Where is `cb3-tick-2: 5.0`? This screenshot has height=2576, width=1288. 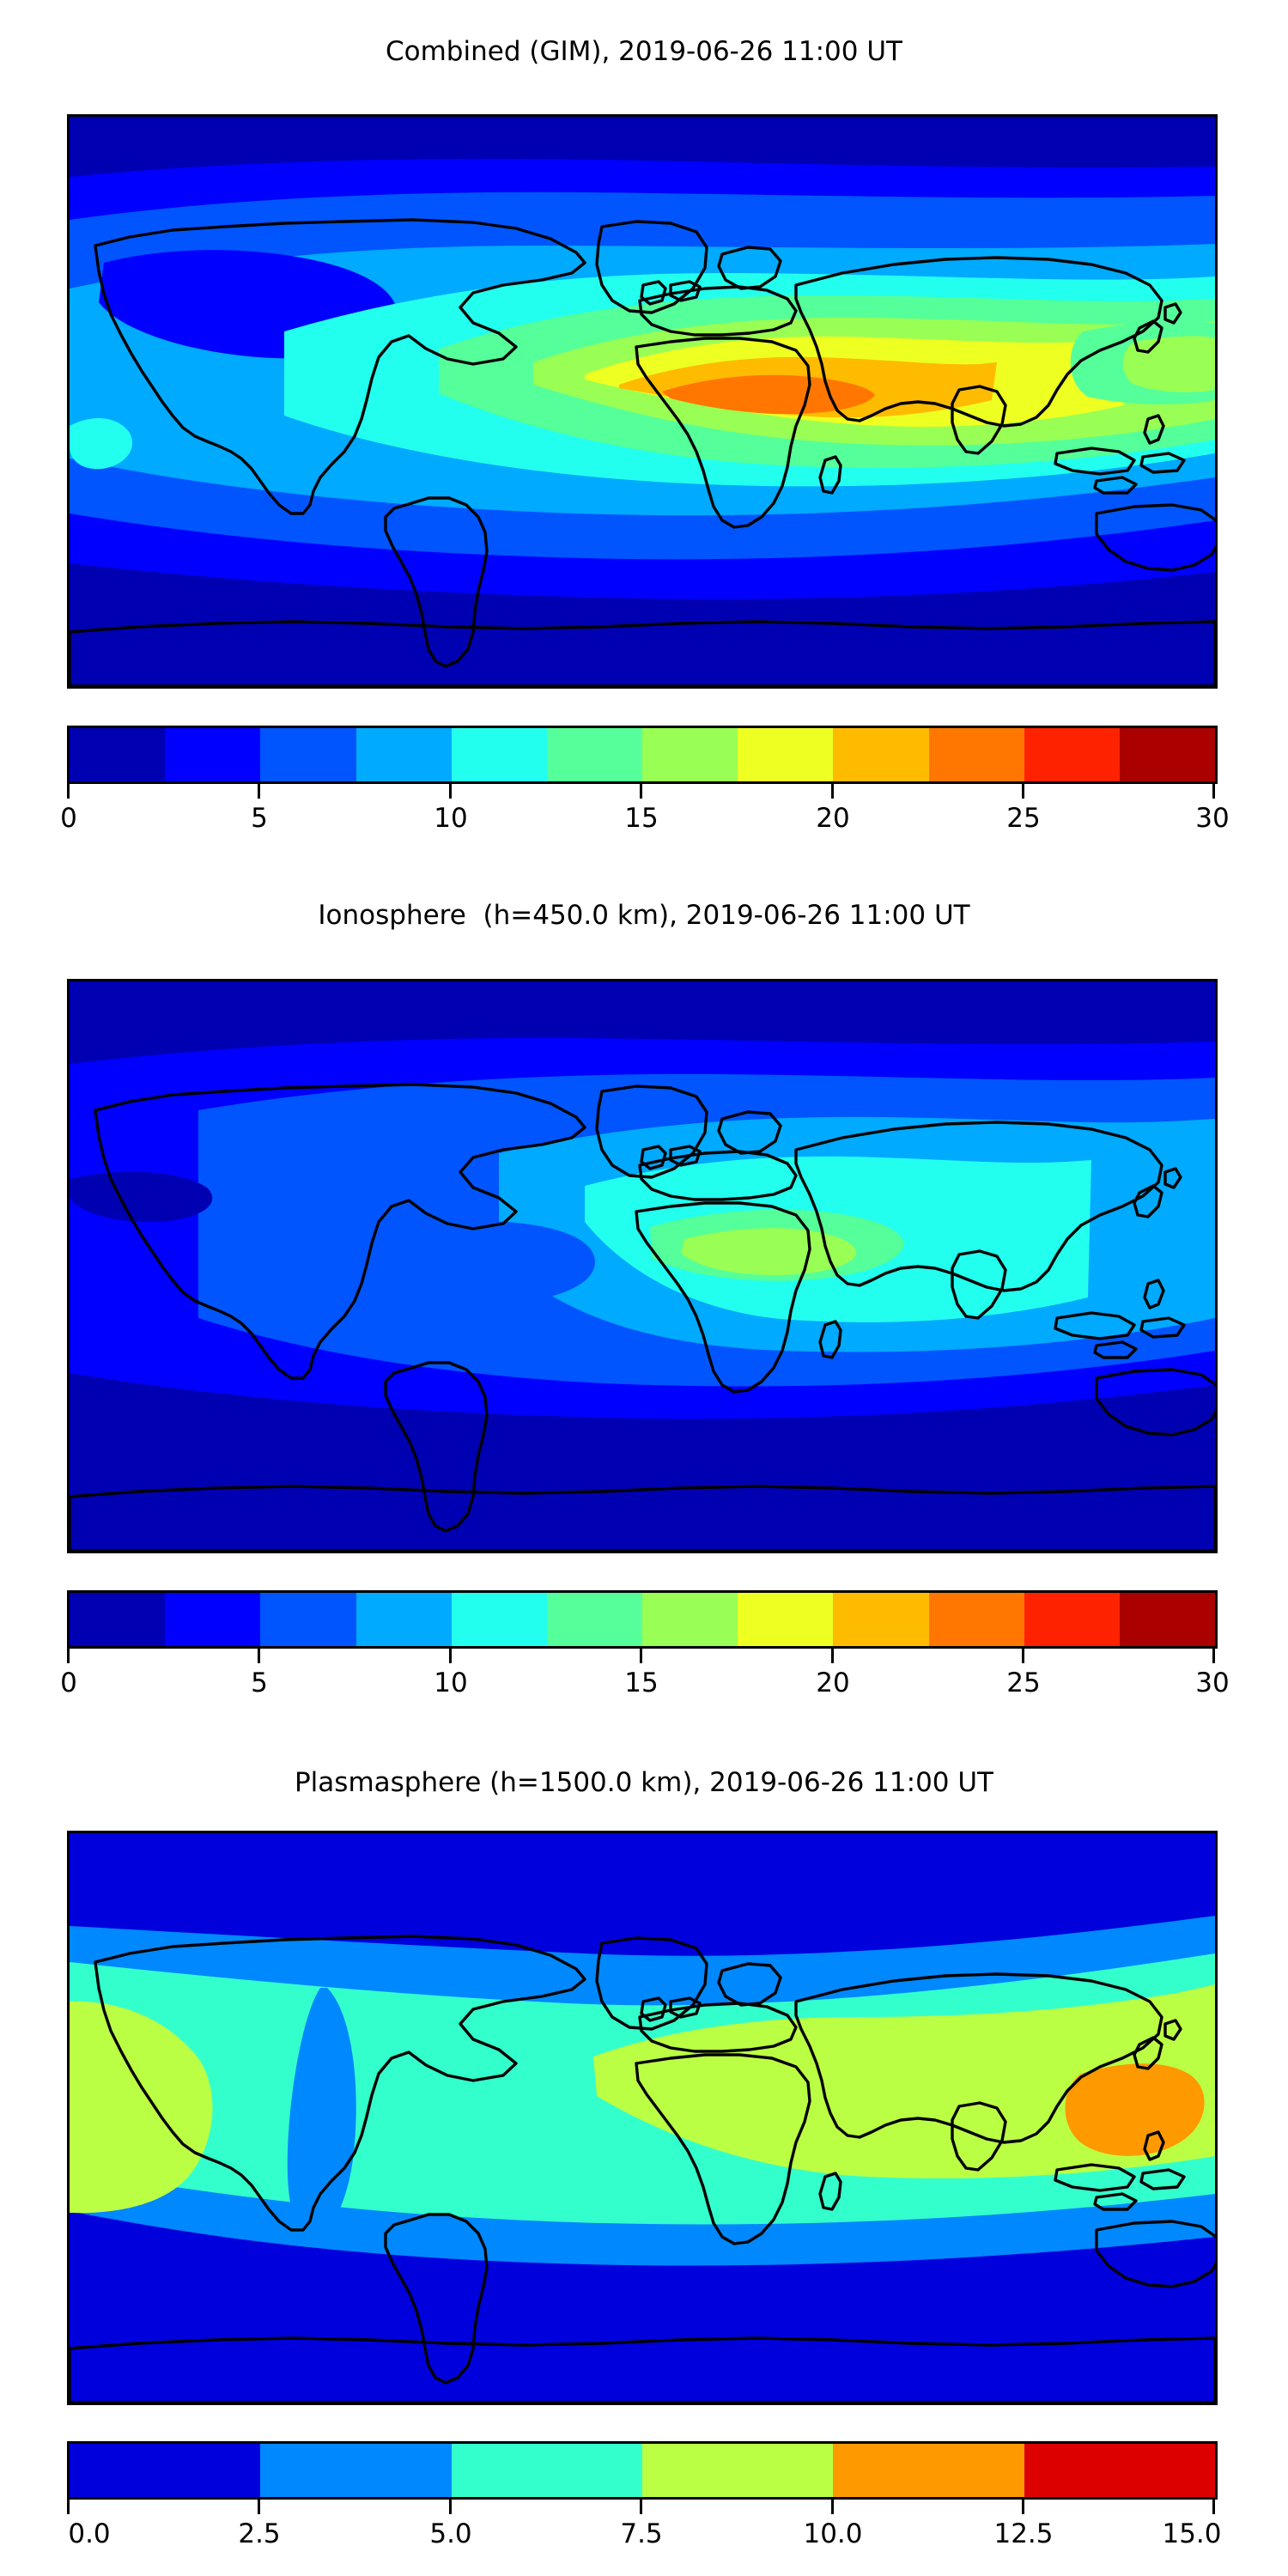
cb3-tick-2: 5.0 is located at coordinates (450, 2533).